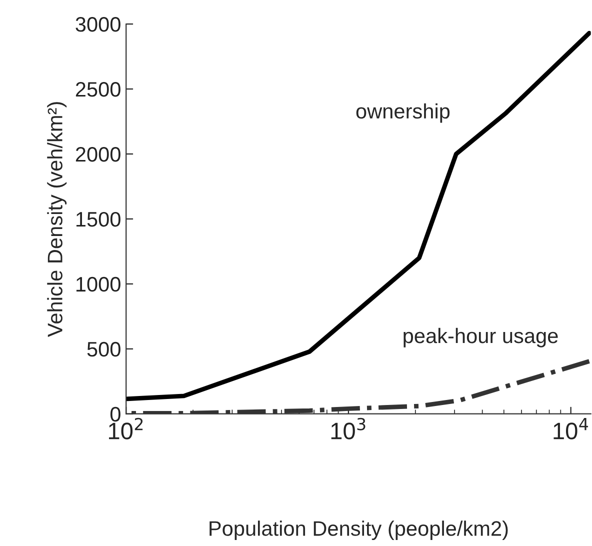 The height and width of the screenshot is (546, 592). What do you see at coordinates (359, 530) in the screenshot?
I see `x-axis-title: Population Density (people/km2)` at bounding box center [359, 530].